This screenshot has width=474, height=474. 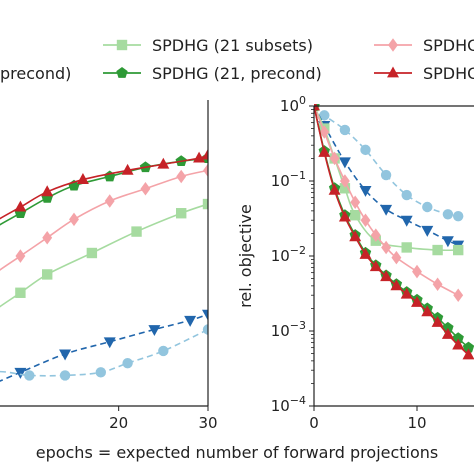 I want to click on right-y-tick-label-4: 10⁻⁴, so click(x=288, y=404).